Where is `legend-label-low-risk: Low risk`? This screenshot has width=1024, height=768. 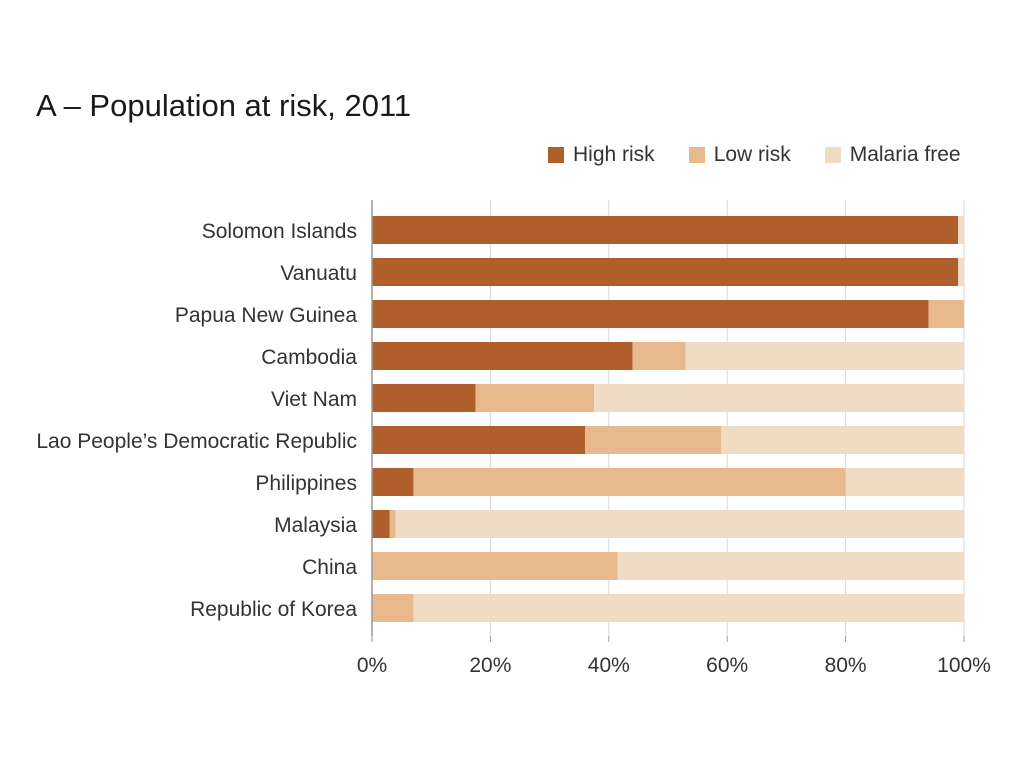 legend-label-low-risk: Low risk is located at coordinates (752, 154).